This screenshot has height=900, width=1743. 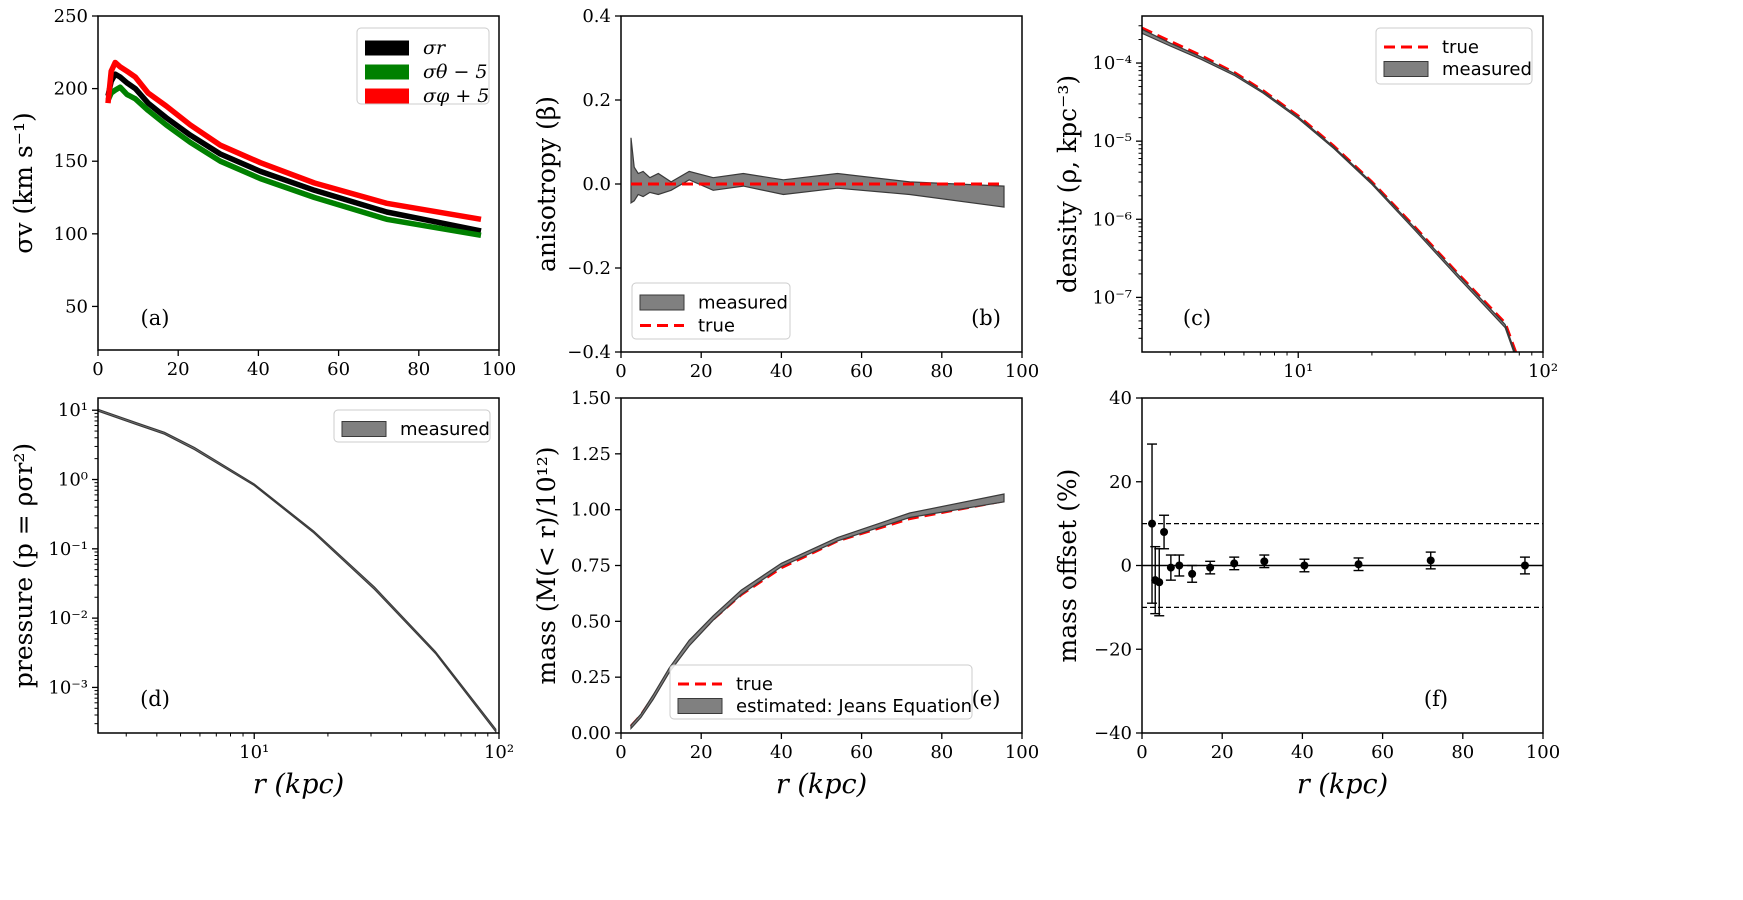 I want to click on y-axis-label: anisotropy (β), so click(x=546, y=184).